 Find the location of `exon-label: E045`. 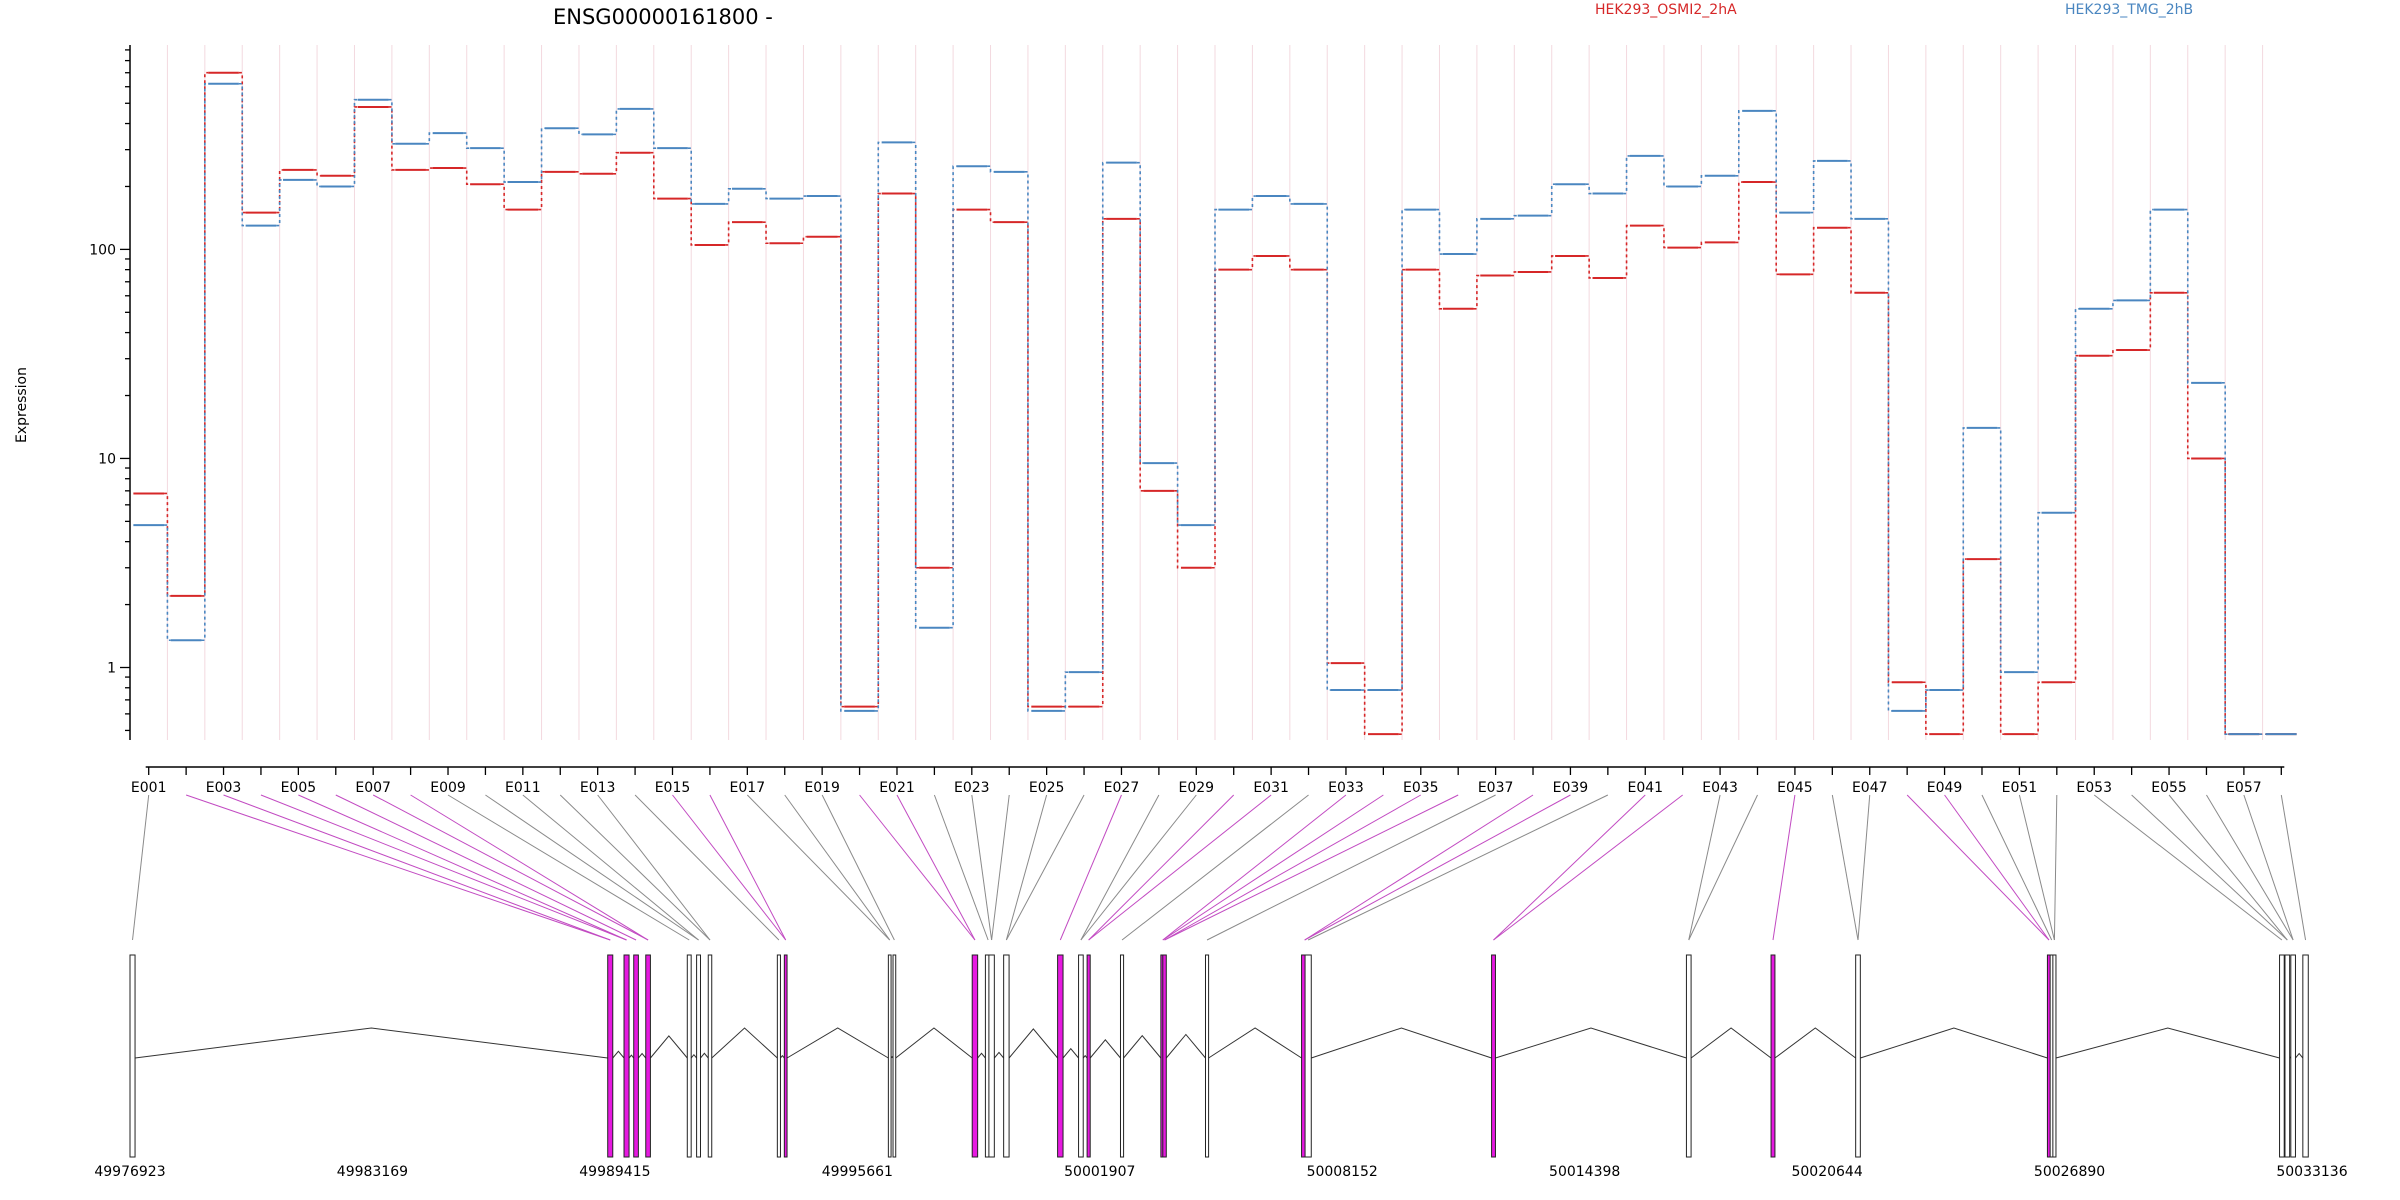

exon-label: E045 is located at coordinates (1795, 788).